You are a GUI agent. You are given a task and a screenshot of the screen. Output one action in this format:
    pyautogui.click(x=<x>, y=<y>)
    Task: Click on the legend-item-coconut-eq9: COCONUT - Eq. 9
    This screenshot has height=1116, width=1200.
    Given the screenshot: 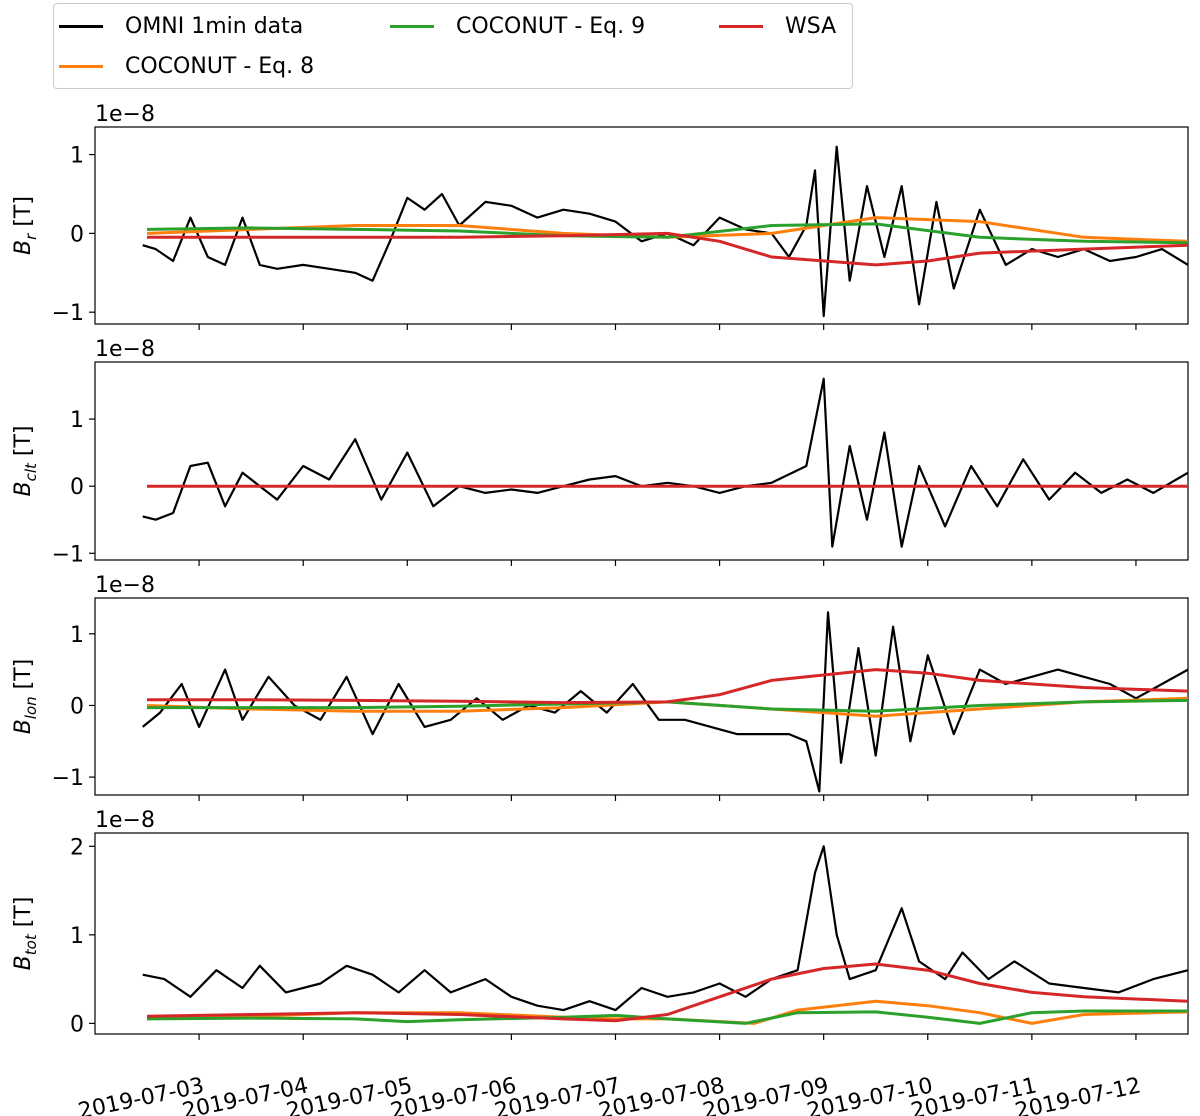 What is the action you would take?
    pyautogui.click(x=517, y=26)
    